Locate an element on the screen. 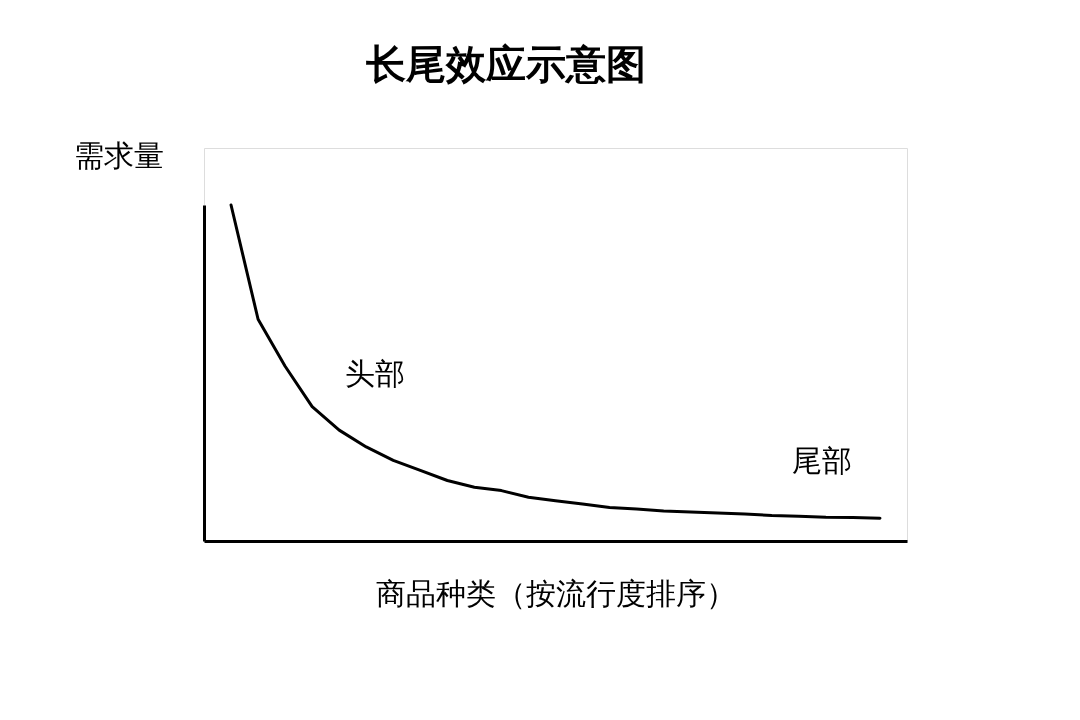 The width and height of the screenshot is (1080, 720). annotation: 头部 is located at coordinates (375, 373).